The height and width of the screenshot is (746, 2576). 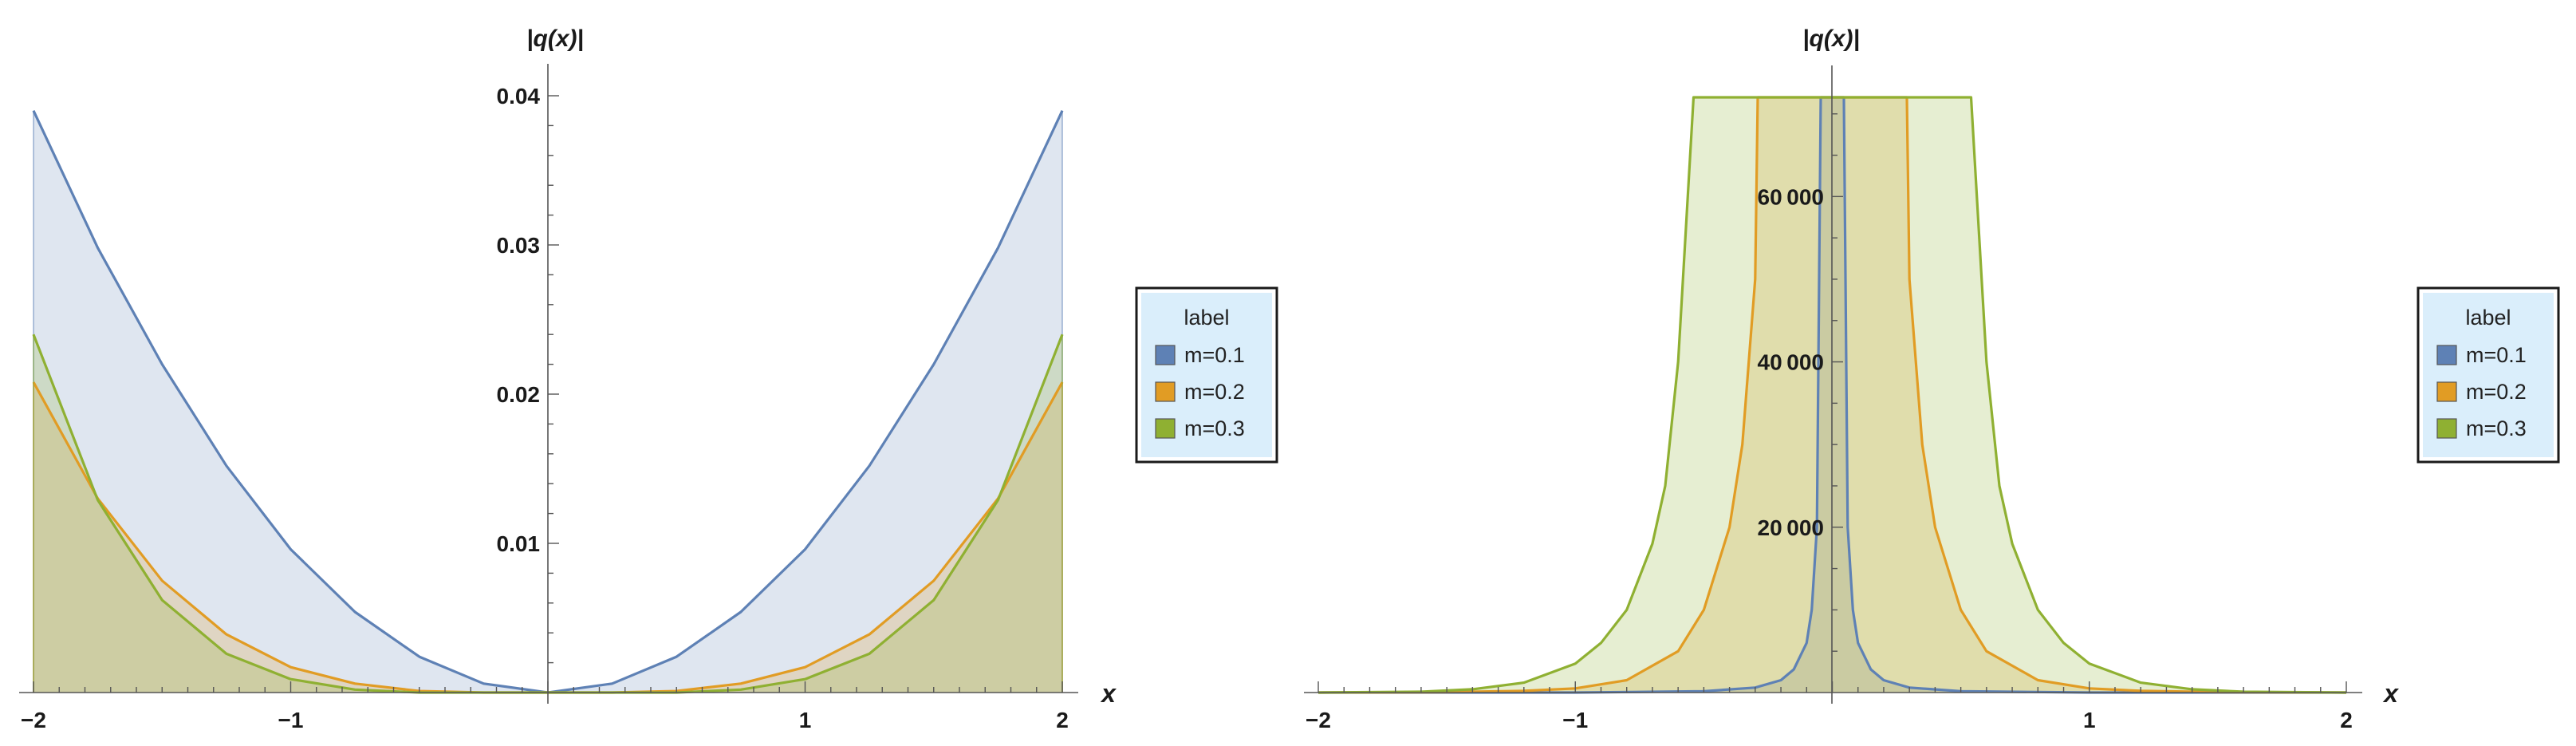 What do you see at coordinates (519, 246) in the screenshot?
I see `y-tick-label: 0.03` at bounding box center [519, 246].